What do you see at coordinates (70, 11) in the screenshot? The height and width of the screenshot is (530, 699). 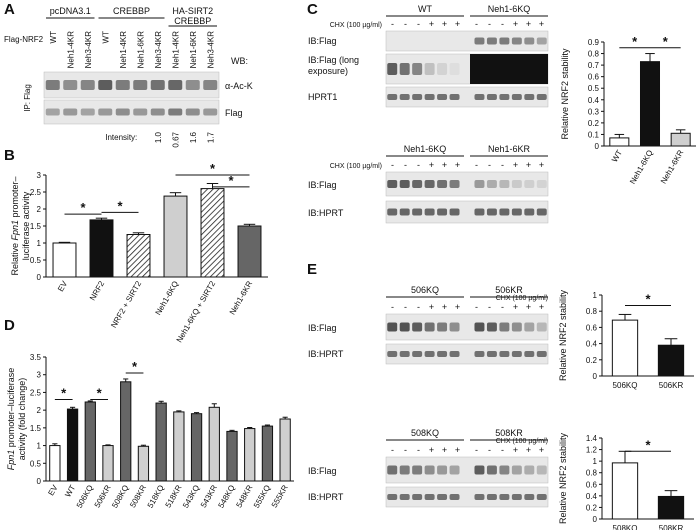 I see `group-label: pcDNA3.1` at bounding box center [70, 11].